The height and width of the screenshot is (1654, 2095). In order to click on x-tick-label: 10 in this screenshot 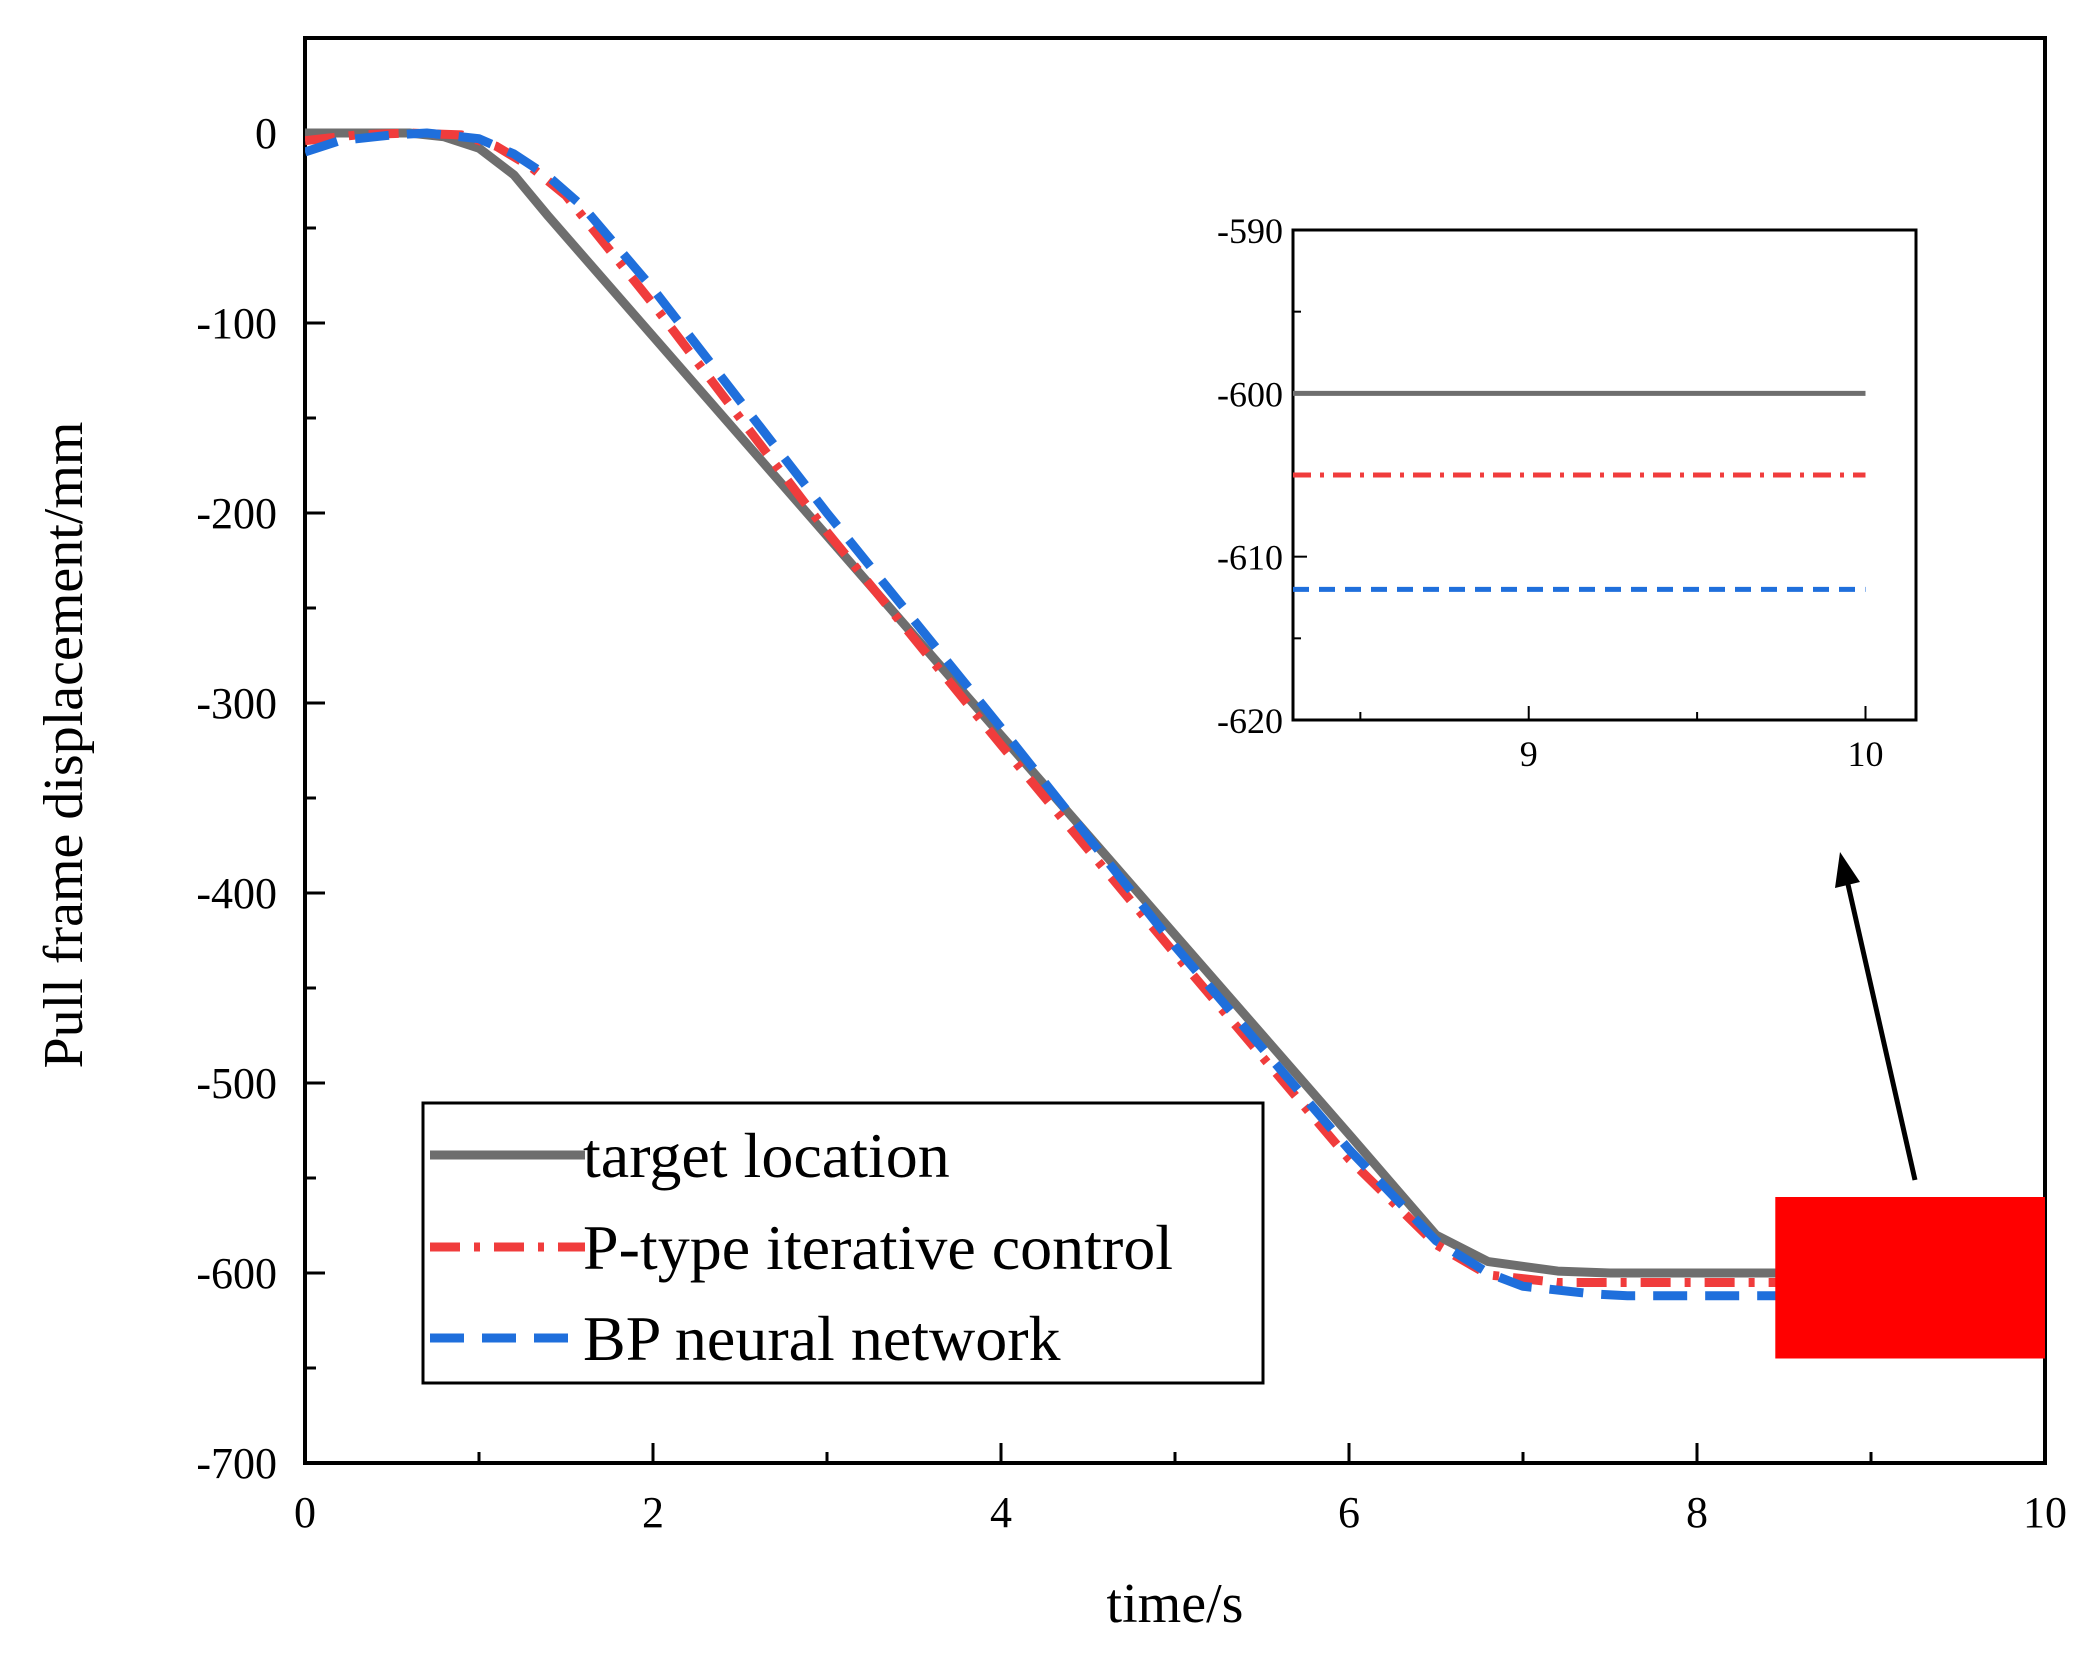, I will do `click(2045, 1512)`.